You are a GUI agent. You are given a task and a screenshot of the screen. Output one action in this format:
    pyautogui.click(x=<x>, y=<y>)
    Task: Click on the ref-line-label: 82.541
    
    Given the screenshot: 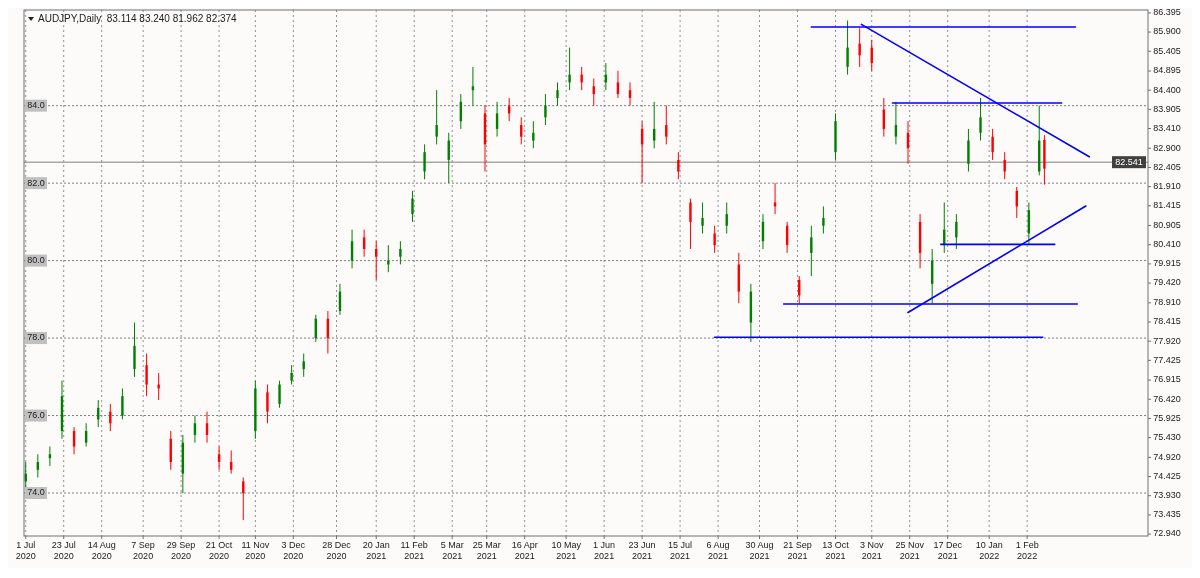 What is the action you would take?
    pyautogui.click(x=1129, y=161)
    